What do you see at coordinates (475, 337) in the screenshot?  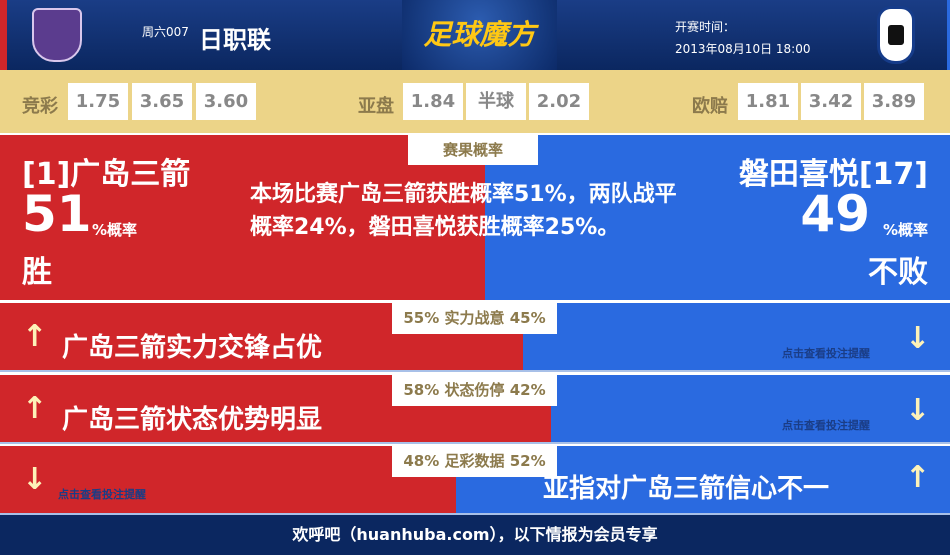 I see `analysis-bar: 55% 实力战意 45% ↑ 广岛三箭实力交锋占优 点击查看投注提醒 ↓` at bounding box center [475, 337].